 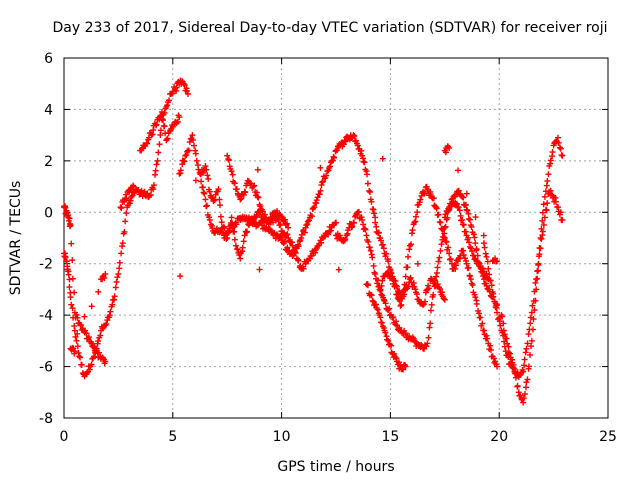 What do you see at coordinates (608, 437) in the screenshot?
I see `x-tick-label: 25` at bounding box center [608, 437].